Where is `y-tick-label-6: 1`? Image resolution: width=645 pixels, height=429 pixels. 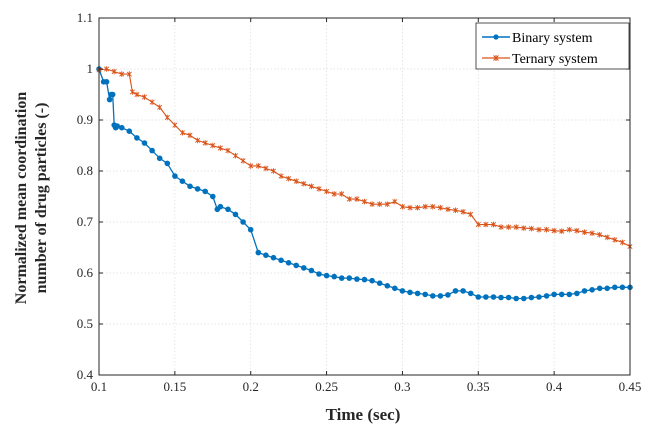
y-tick-label-6: 1 is located at coordinates (90, 68).